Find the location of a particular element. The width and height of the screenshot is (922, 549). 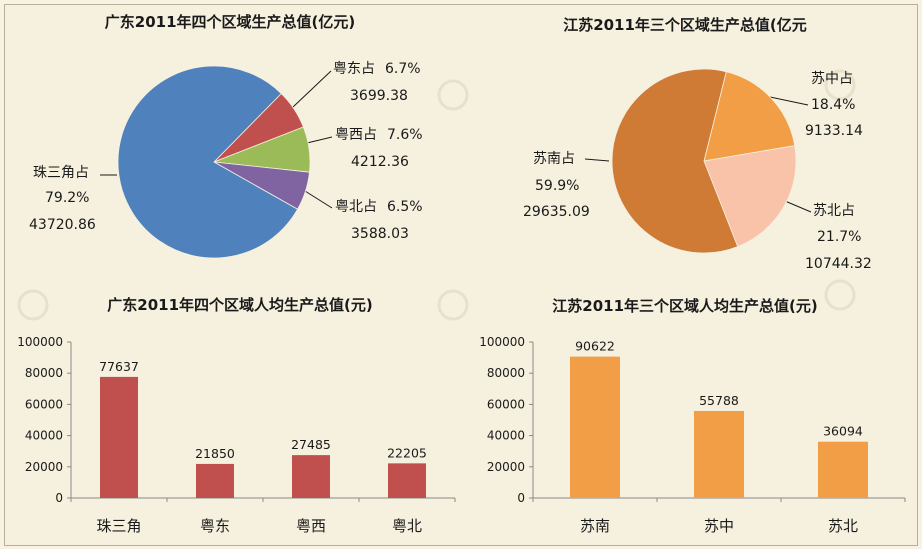

slice-label-name: 粤北占 is located at coordinates (356, 207).